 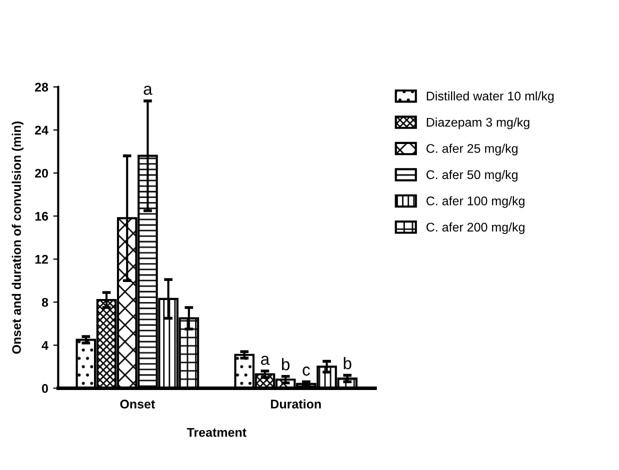 I want to click on legend-label: Diazepam 3 mg/kg, so click(x=478, y=124).